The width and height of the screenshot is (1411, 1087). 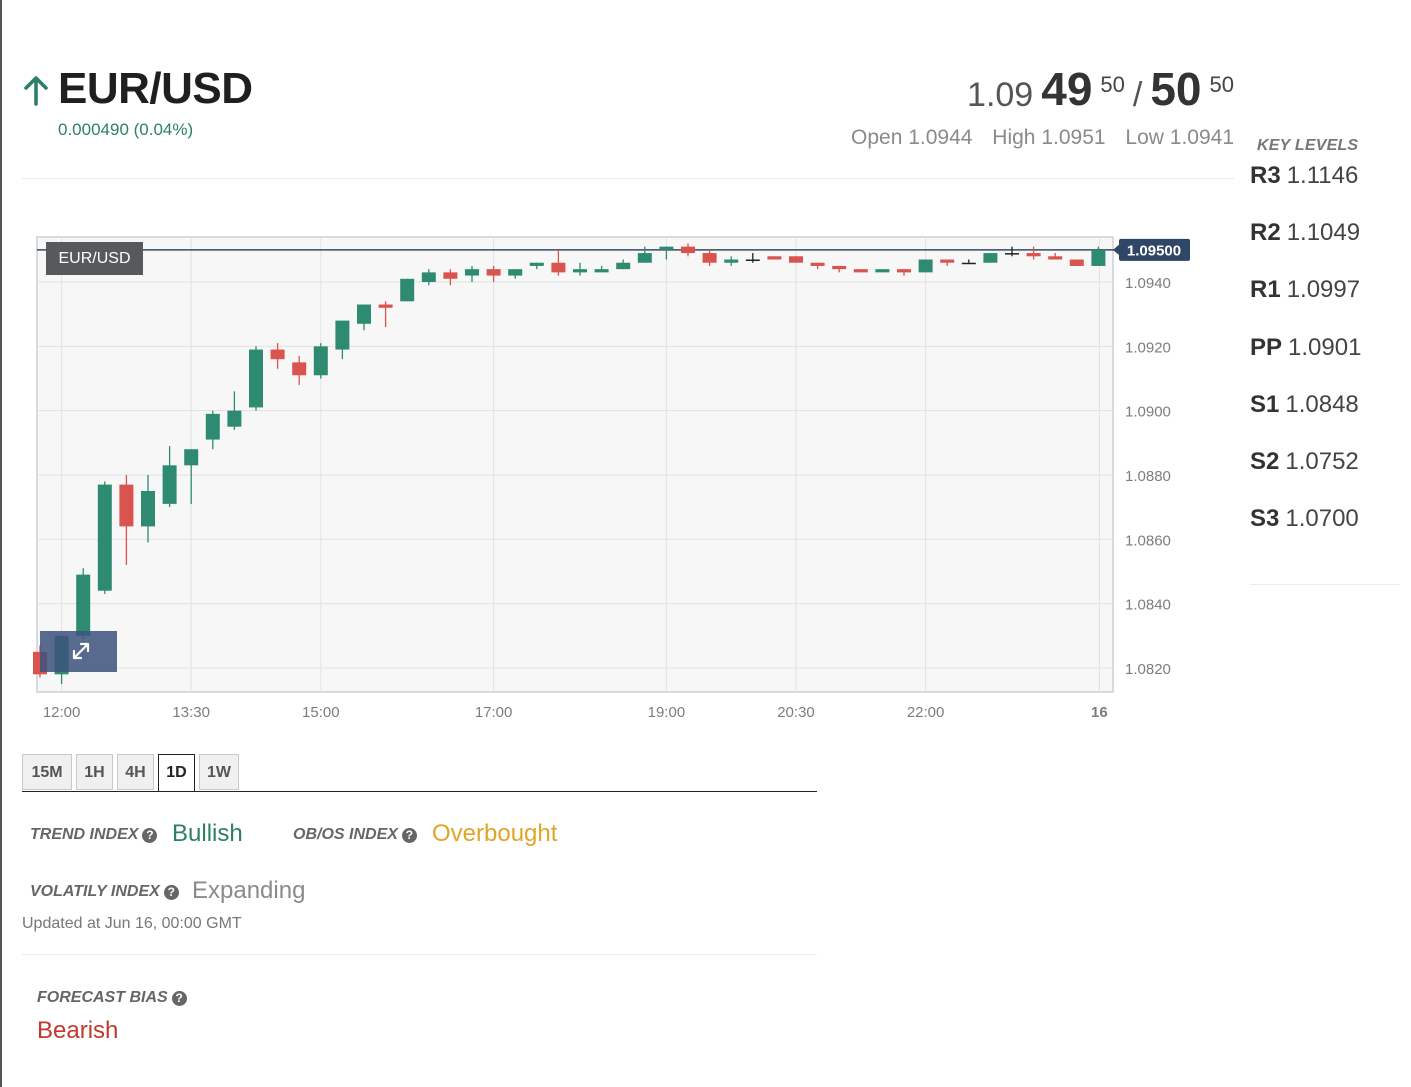 What do you see at coordinates (1049, 137) in the screenshot?
I see `high-price: High 1.0951` at bounding box center [1049, 137].